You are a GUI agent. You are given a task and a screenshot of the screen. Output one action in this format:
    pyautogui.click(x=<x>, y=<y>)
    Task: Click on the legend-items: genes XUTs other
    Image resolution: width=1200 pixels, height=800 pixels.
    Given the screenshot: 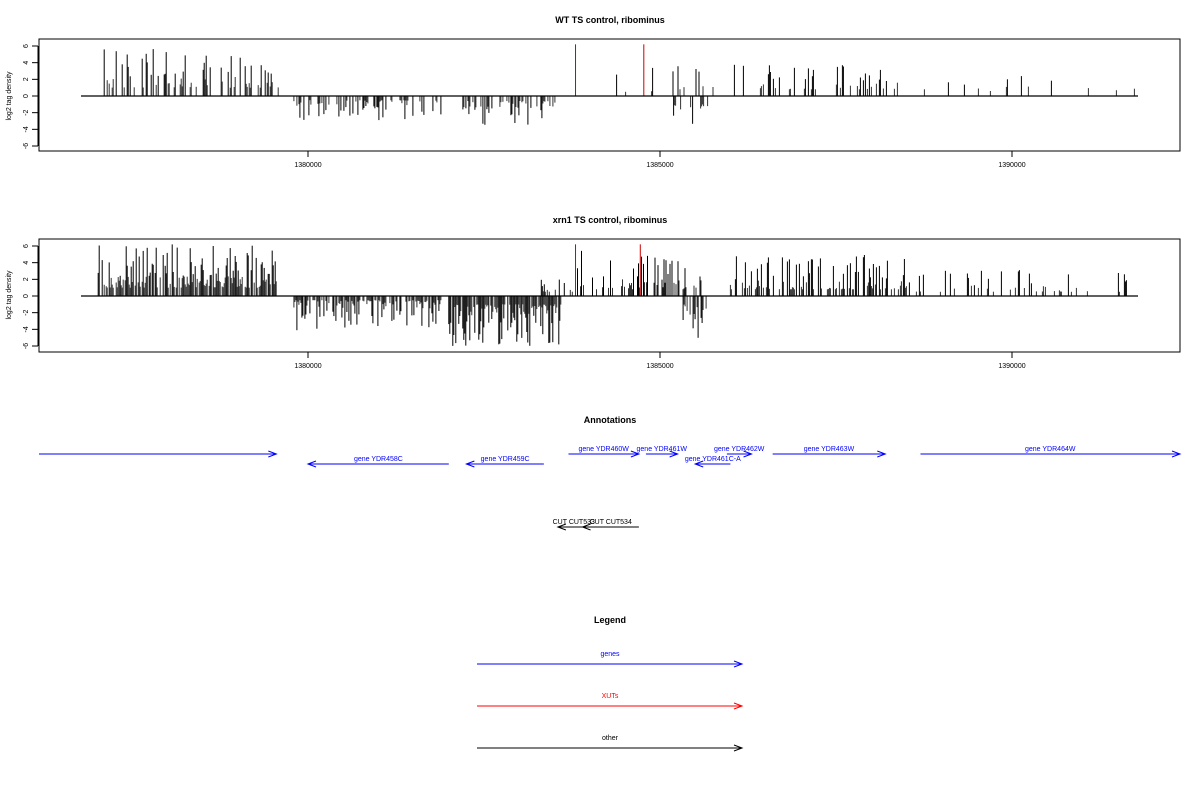 What is the action you would take?
    pyautogui.click(x=610, y=701)
    